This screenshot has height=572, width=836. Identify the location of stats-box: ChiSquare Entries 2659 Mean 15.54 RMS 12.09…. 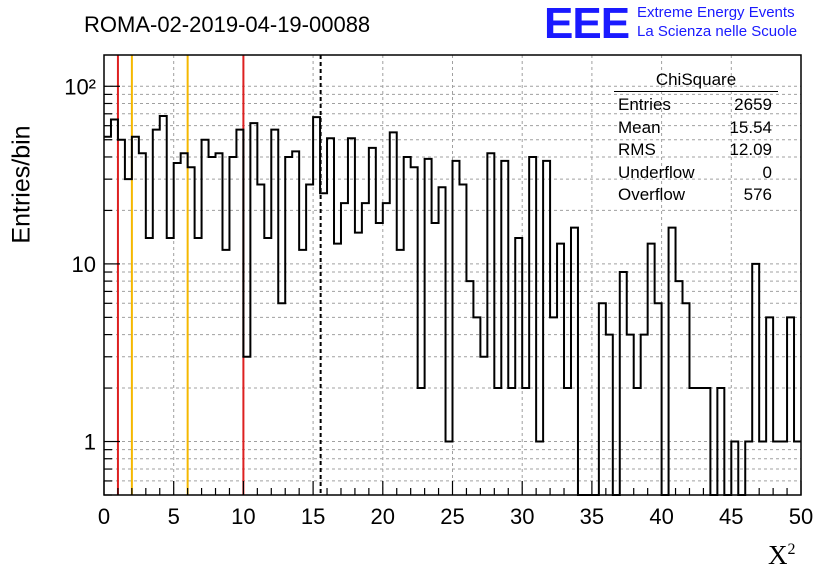
(695, 138).